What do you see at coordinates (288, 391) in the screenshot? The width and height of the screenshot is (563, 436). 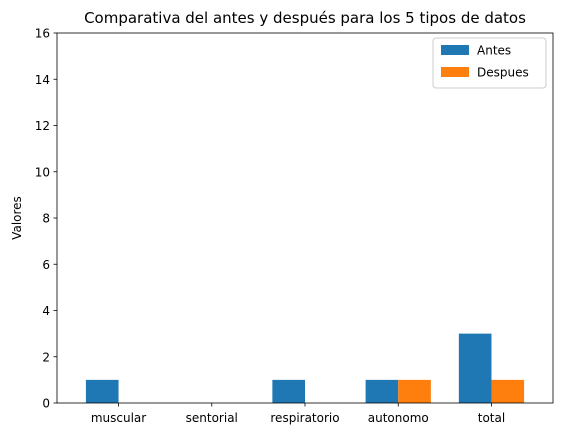 I see `bar-antes-respiratorio` at bounding box center [288, 391].